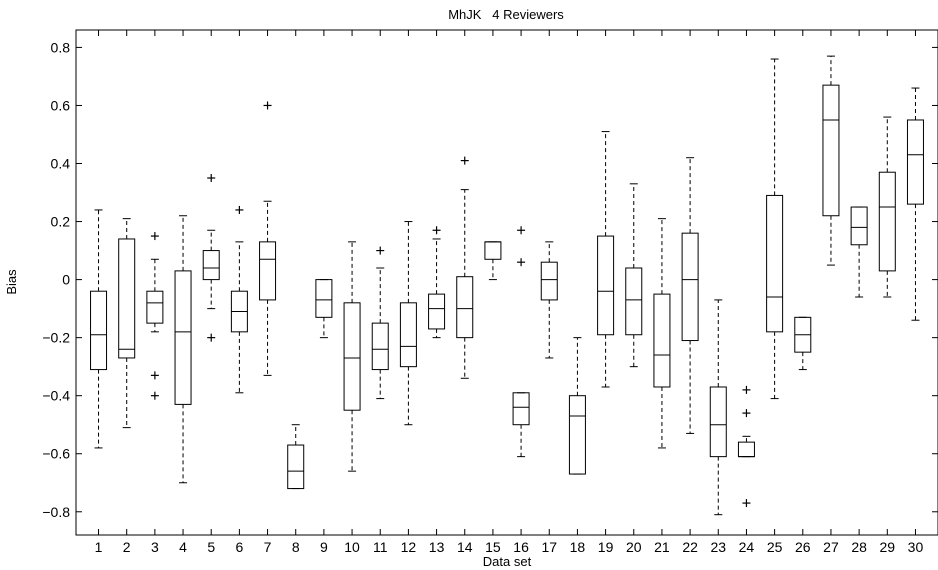 The height and width of the screenshot is (570, 938). What do you see at coordinates (409, 547) in the screenshot?
I see `x-tick-label: 12` at bounding box center [409, 547].